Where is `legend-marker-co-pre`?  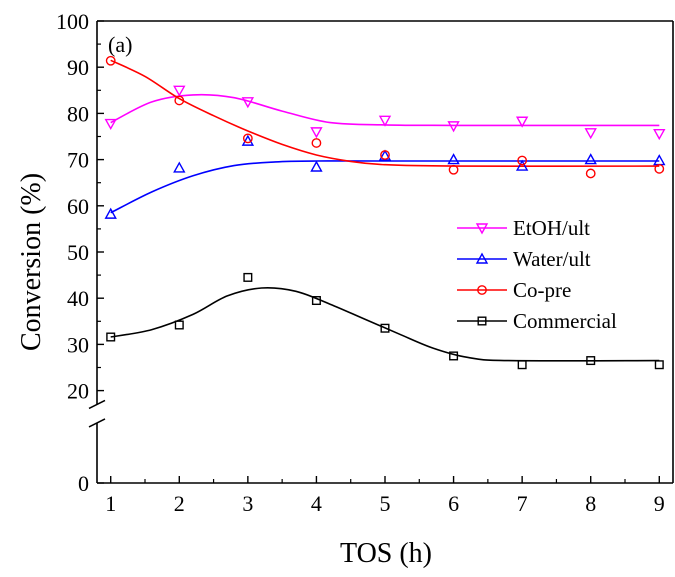
legend-marker-co-pre is located at coordinates (482, 290).